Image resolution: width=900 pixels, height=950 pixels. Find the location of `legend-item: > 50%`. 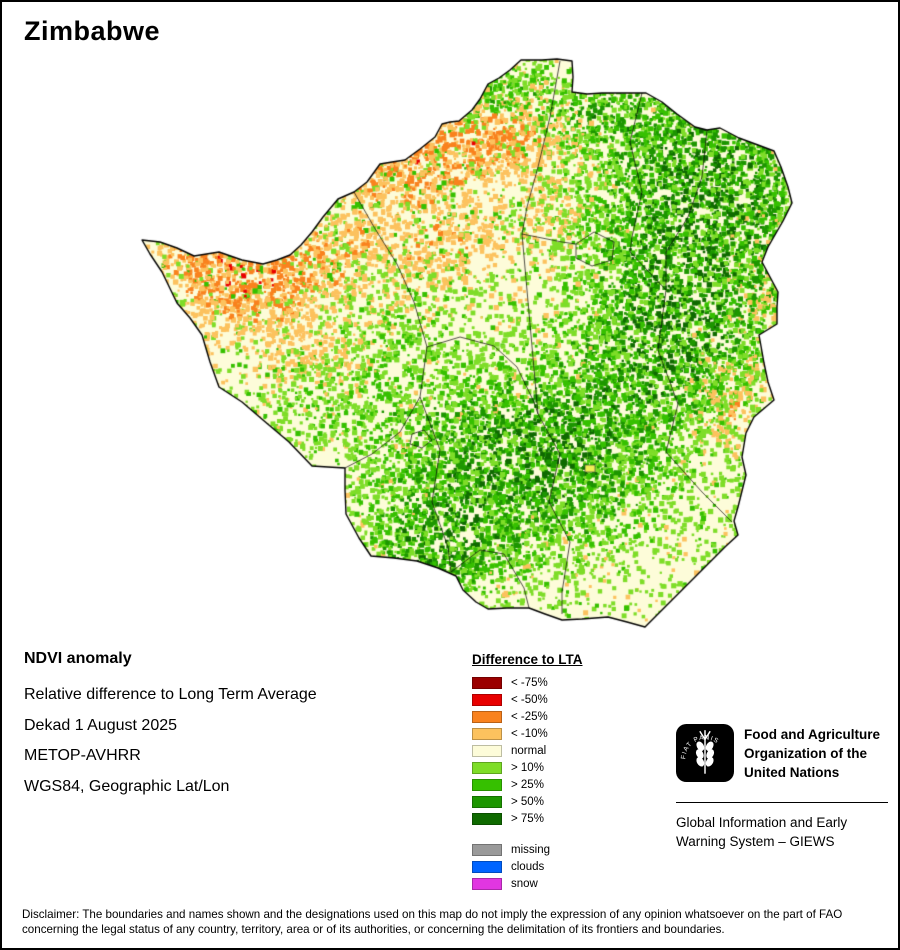

legend-item: > 50% is located at coordinates (527, 801).